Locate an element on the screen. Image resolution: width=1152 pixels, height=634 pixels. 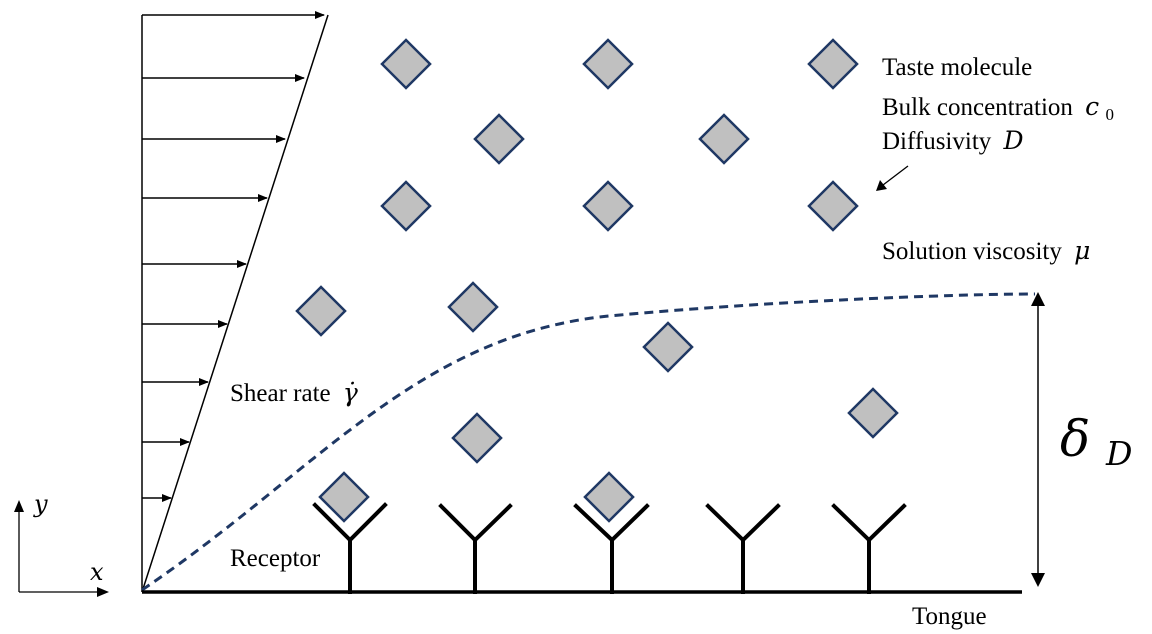
x-axis-arrowhead is located at coordinates (103, 592).